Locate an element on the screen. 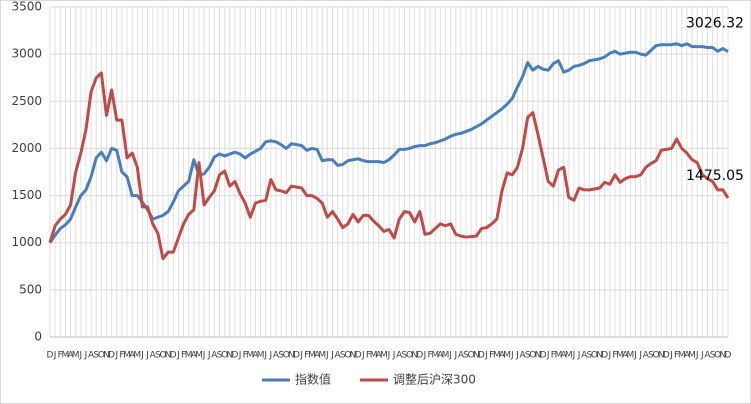  y-tick-label: 0 is located at coordinates (38, 337).